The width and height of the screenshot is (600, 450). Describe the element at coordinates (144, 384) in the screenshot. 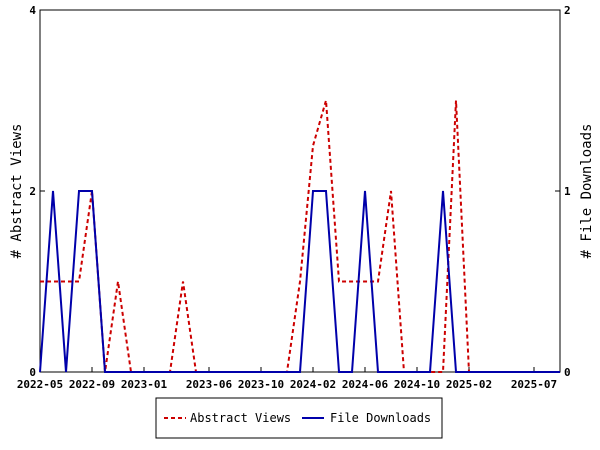

I see `x-tick-label: 2023-01` at that location.